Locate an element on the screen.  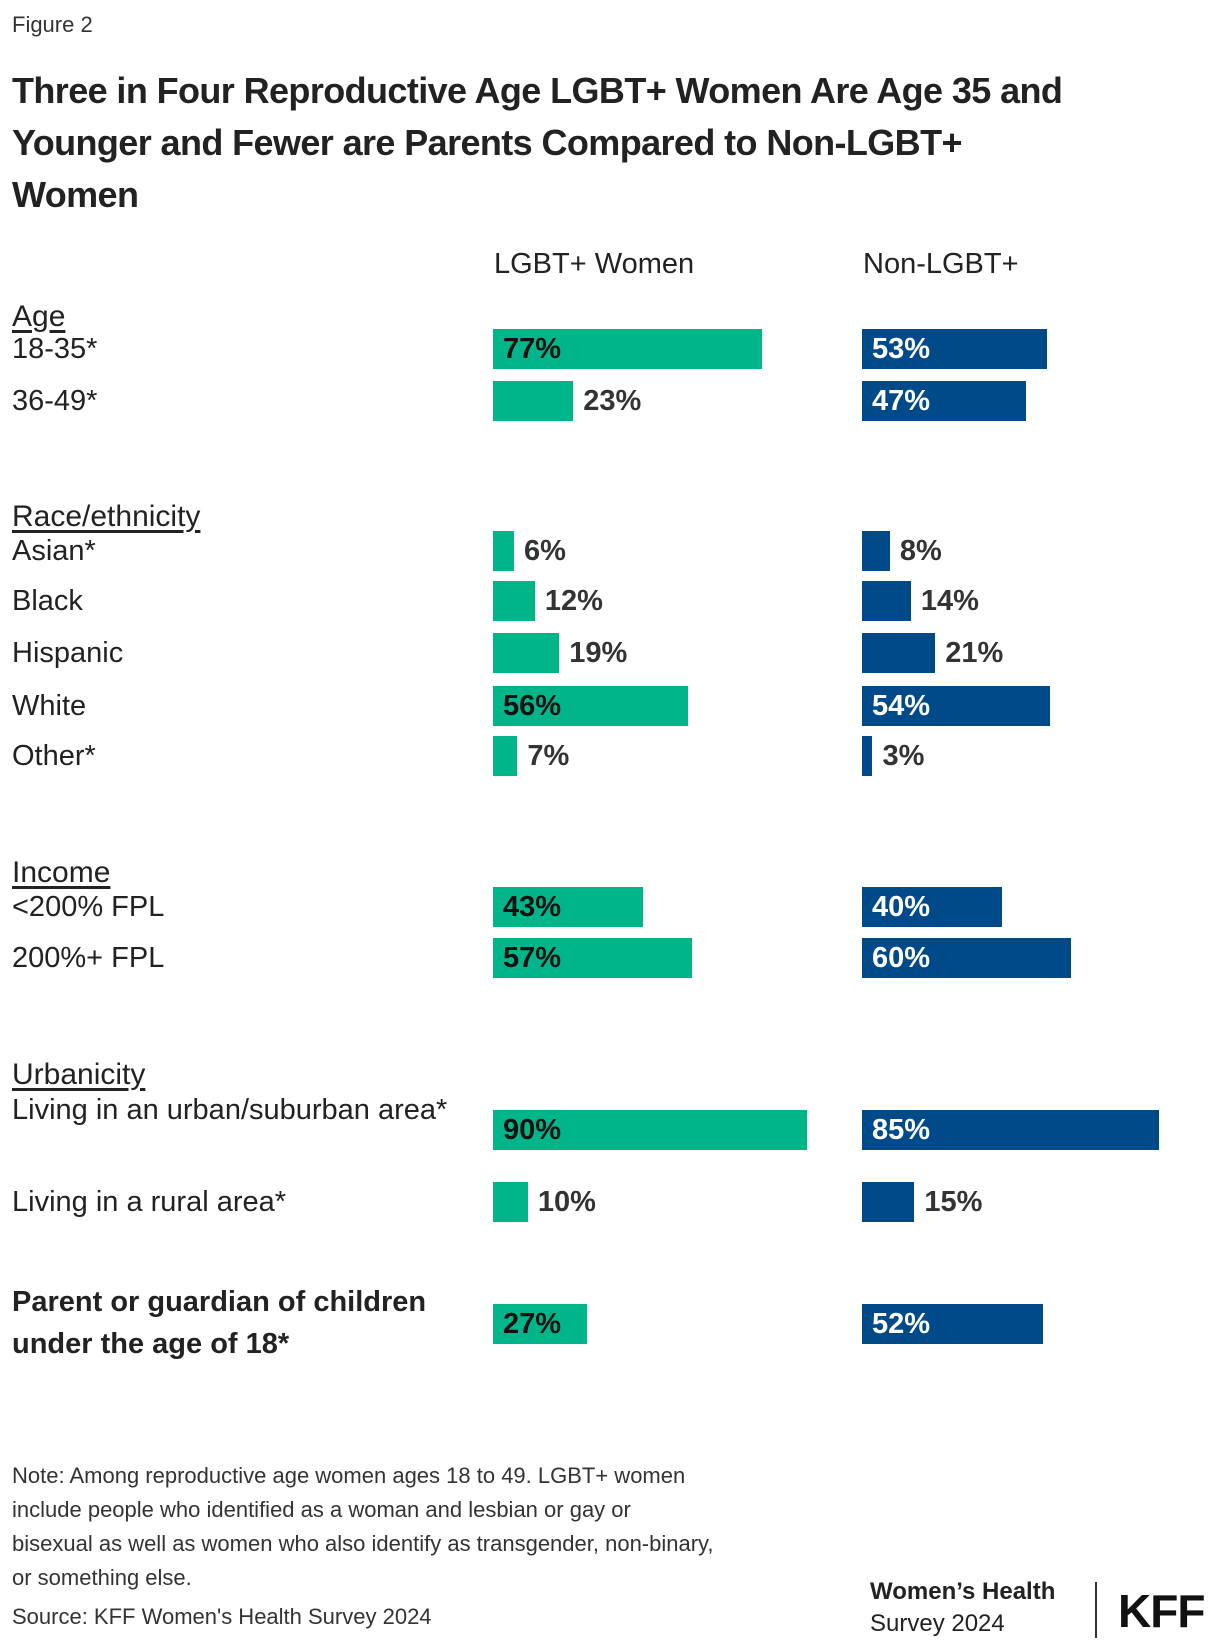
row-label: Black is located at coordinates (47, 601).